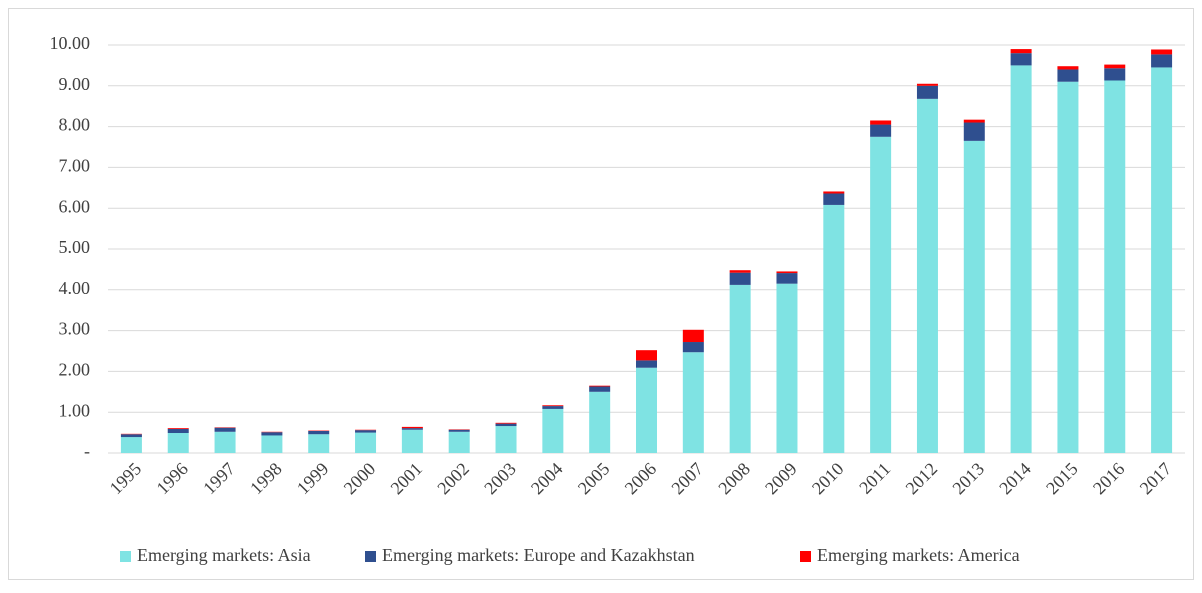 The image size is (1202, 593). What do you see at coordinates (75, 125) in the screenshot?
I see `y-tick-label: 8.00` at bounding box center [75, 125].